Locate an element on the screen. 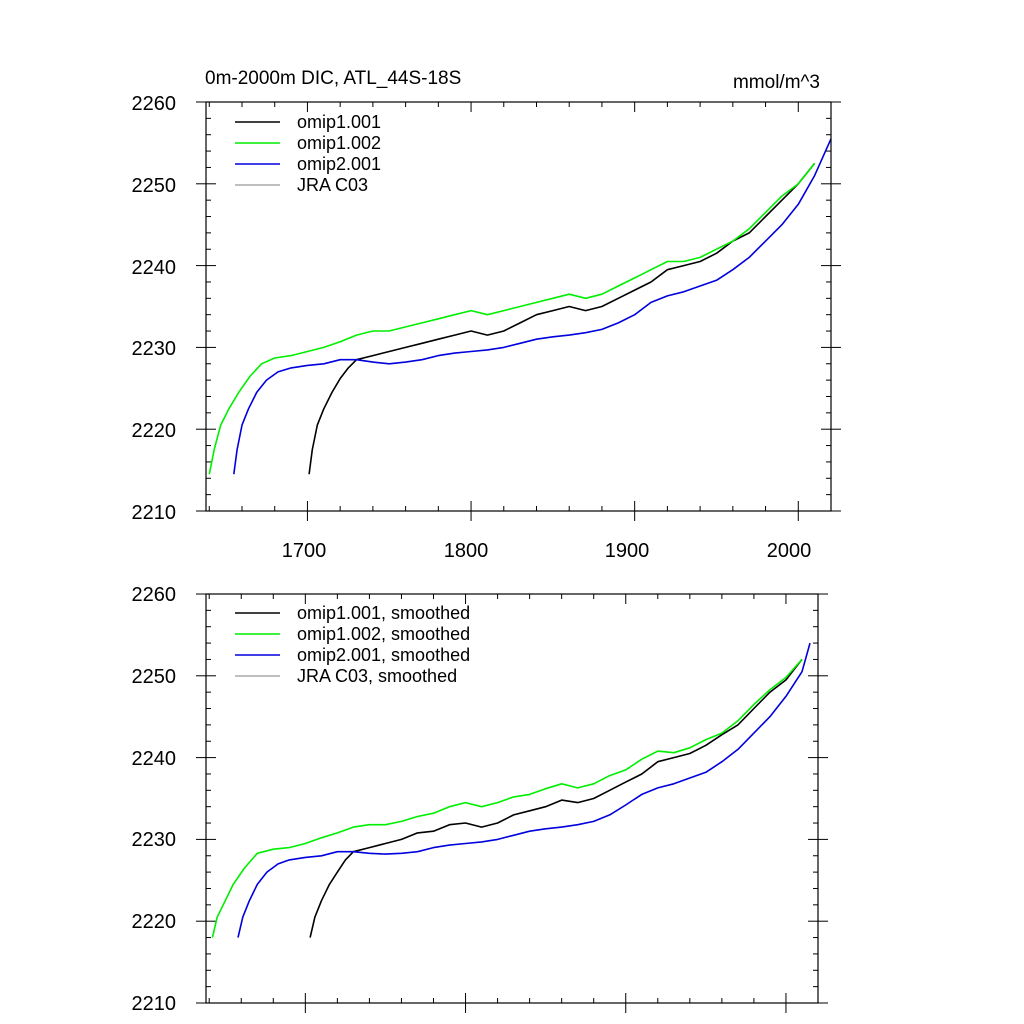  legend-label: omip1.002 is located at coordinates (339, 143).